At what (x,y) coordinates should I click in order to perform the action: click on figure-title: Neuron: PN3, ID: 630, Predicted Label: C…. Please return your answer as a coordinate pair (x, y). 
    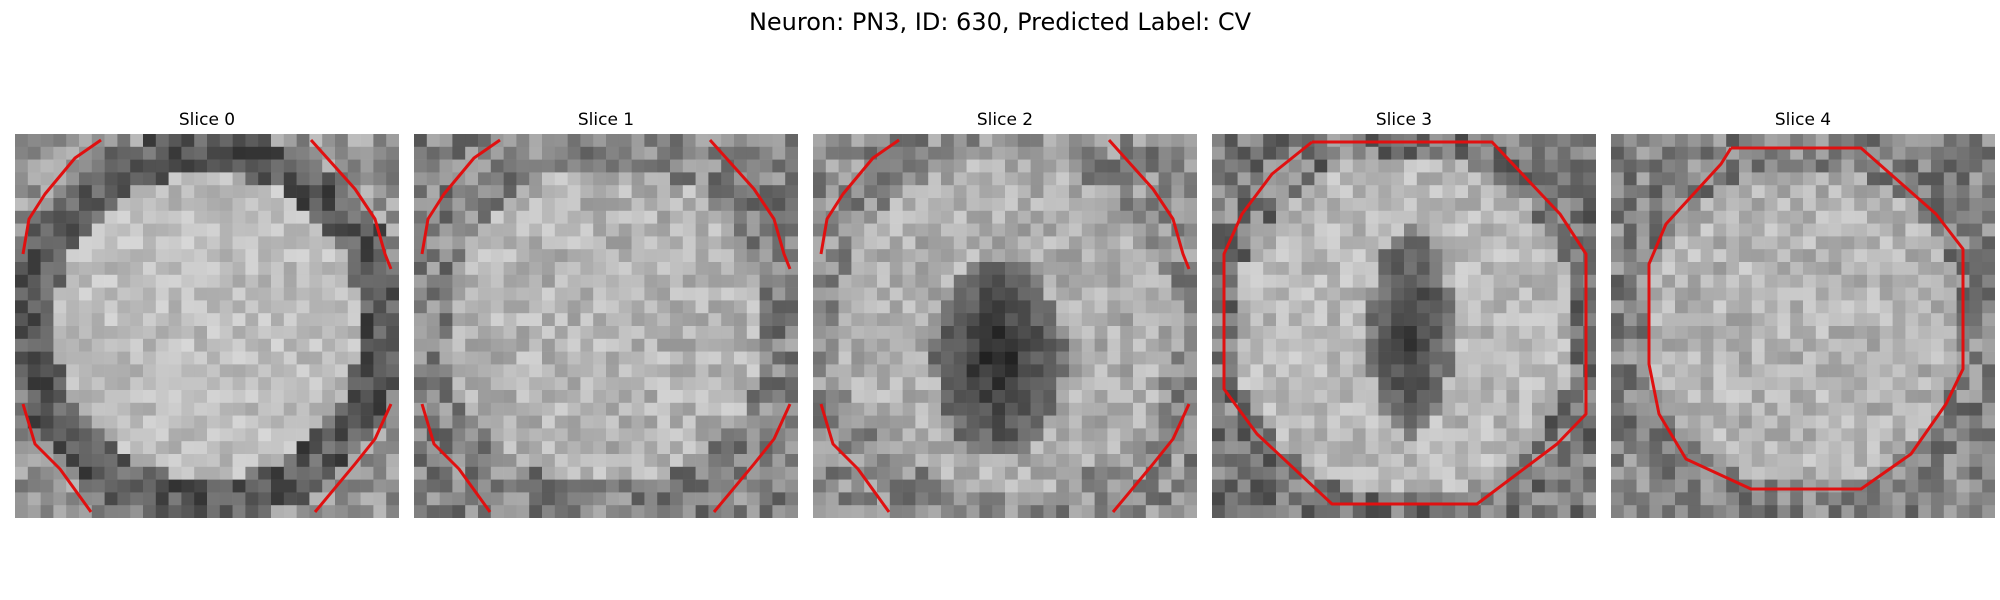
    Looking at the image, I should click on (1000, 22).